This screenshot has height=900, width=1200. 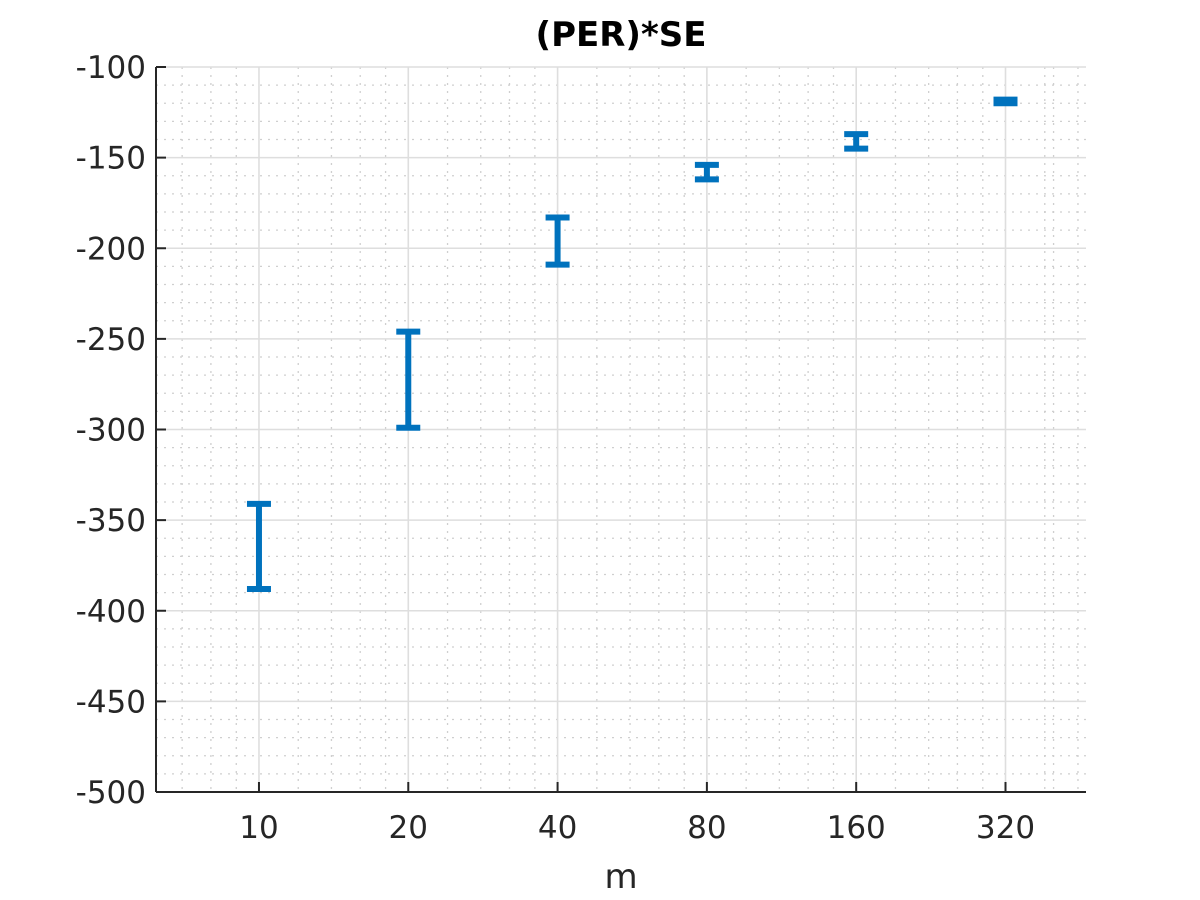 I want to click on y-tick-label: -150, so click(x=111, y=159).